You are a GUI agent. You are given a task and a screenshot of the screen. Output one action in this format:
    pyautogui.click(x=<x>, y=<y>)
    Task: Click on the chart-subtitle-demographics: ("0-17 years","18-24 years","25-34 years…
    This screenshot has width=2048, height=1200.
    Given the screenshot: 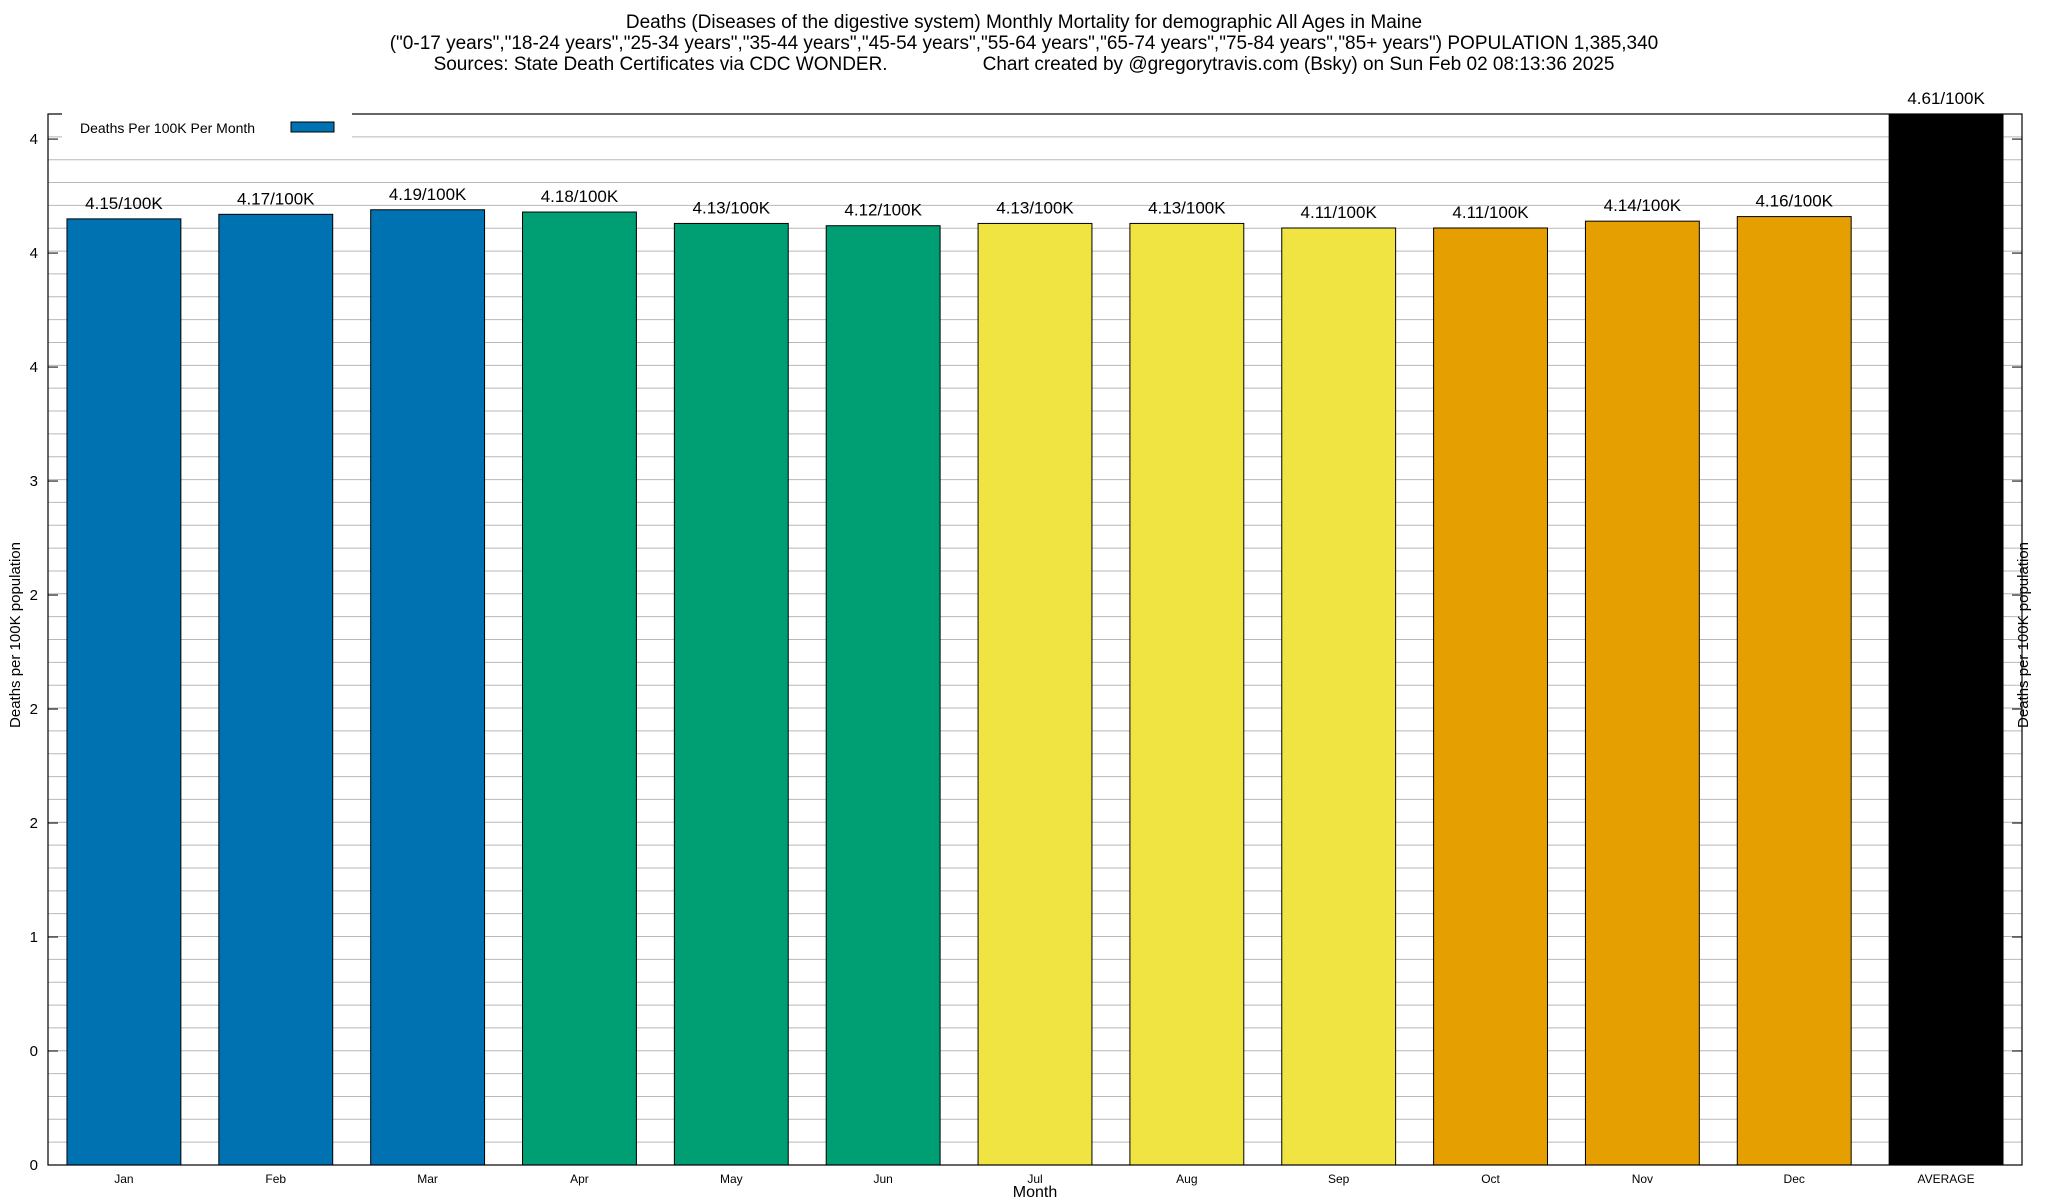 What is the action you would take?
    pyautogui.click(x=1024, y=43)
    